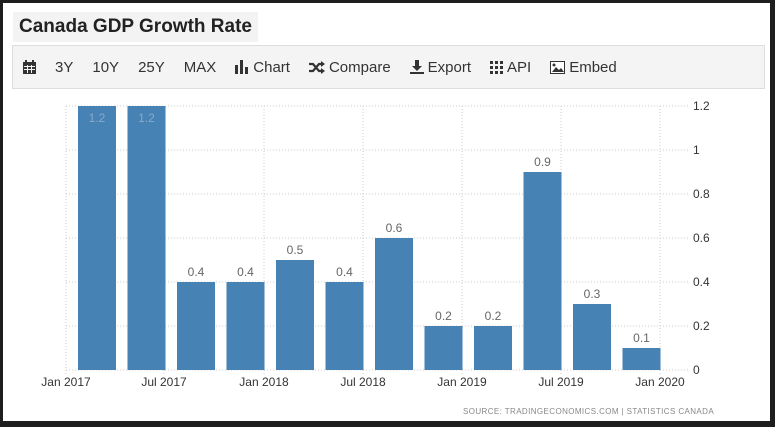 The image size is (775, 427). I want to click on bar-value-label: 0.6, so click(394, 228).